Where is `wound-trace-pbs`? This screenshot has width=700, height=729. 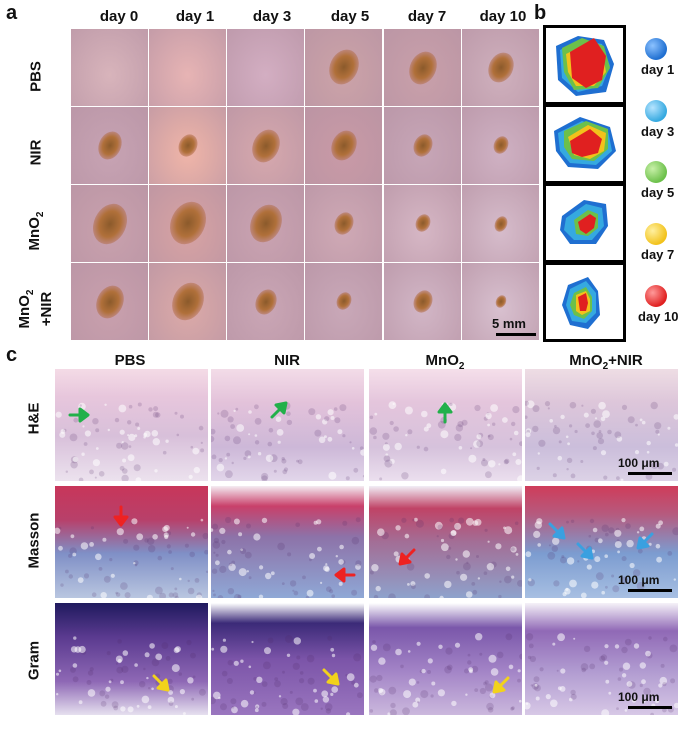 wound-trace-pbs is located at coordinates (584, 65).